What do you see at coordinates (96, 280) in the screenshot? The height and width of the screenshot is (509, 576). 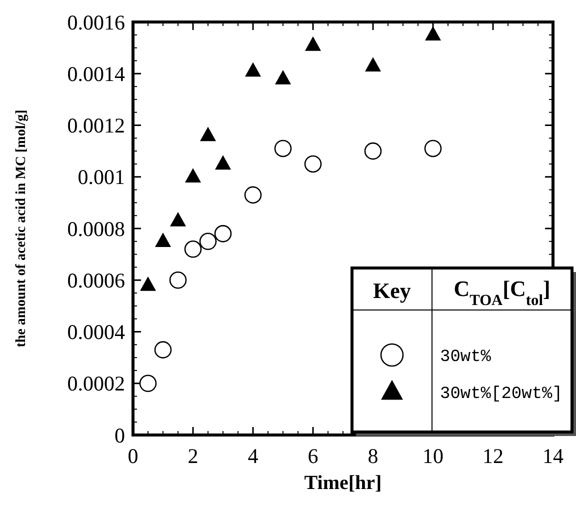 I see `y-tick-label: 0.0006` at bounding box center [96, 280].